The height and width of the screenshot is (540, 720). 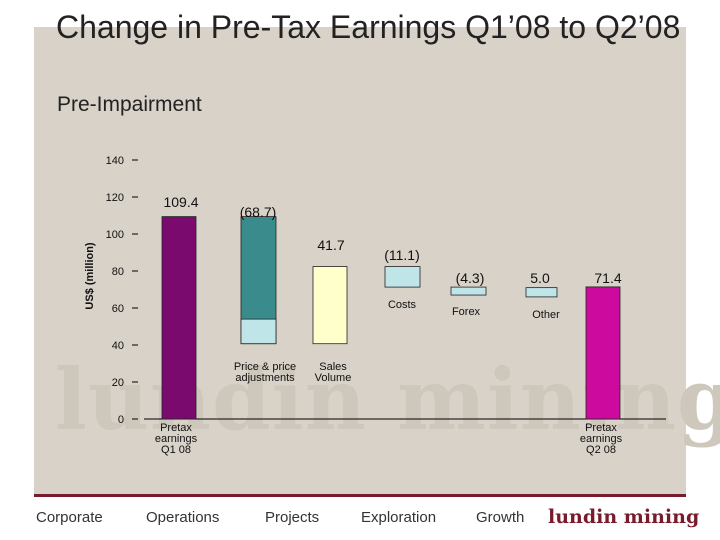 What do you see at coordinates (402, 305) in the screenshot?
I see `category-label-costs: Costs` at bounding box center [402, 305].